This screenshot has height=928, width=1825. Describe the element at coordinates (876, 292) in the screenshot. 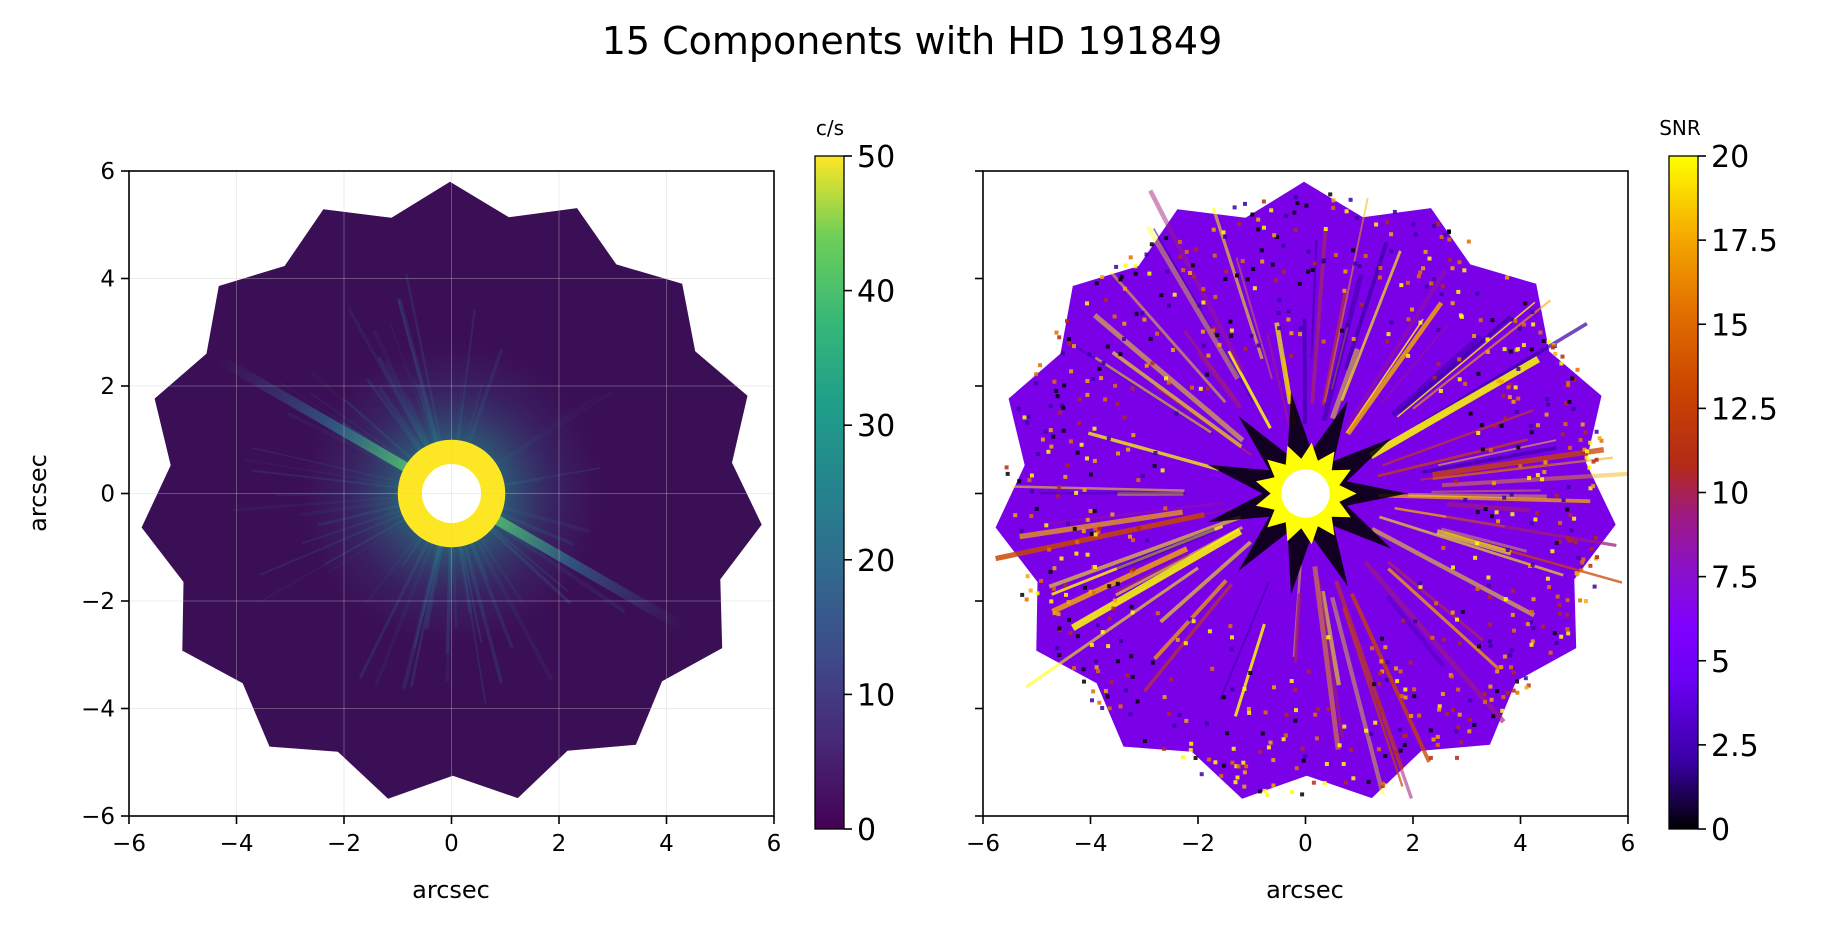

I see `colorbar-tick-label: 40` at that location.